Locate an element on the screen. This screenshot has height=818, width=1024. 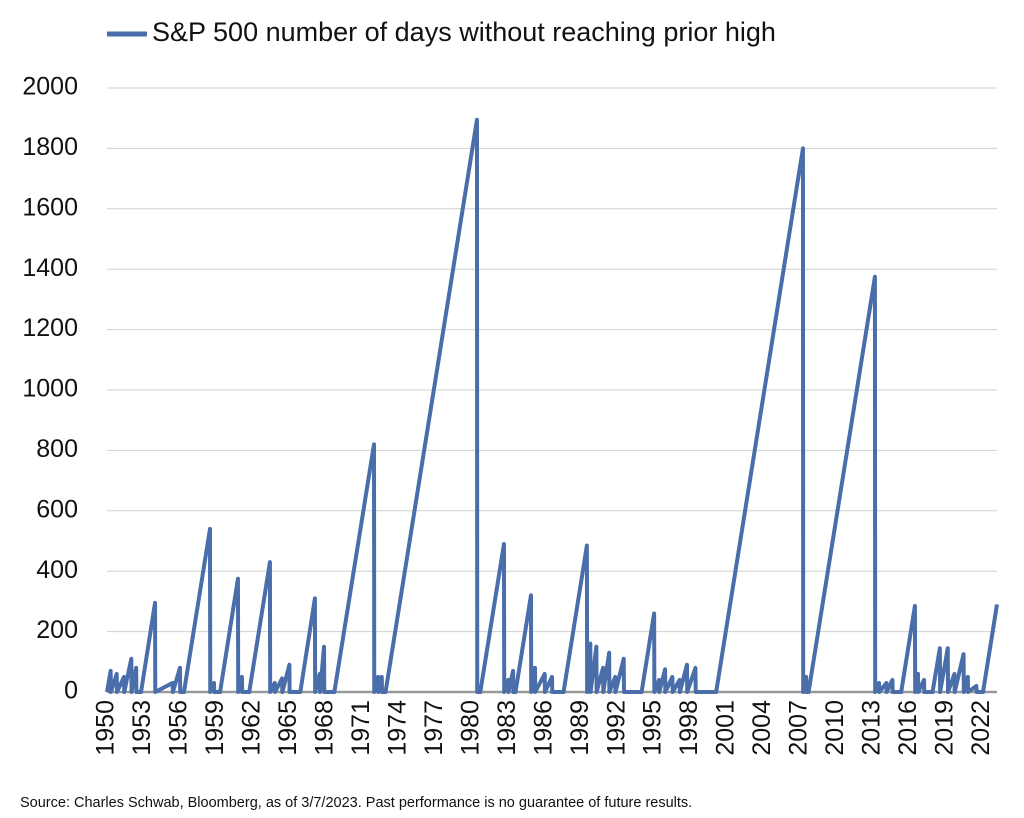
x-tick-label: 1962 is located at coordinates (252, 728).